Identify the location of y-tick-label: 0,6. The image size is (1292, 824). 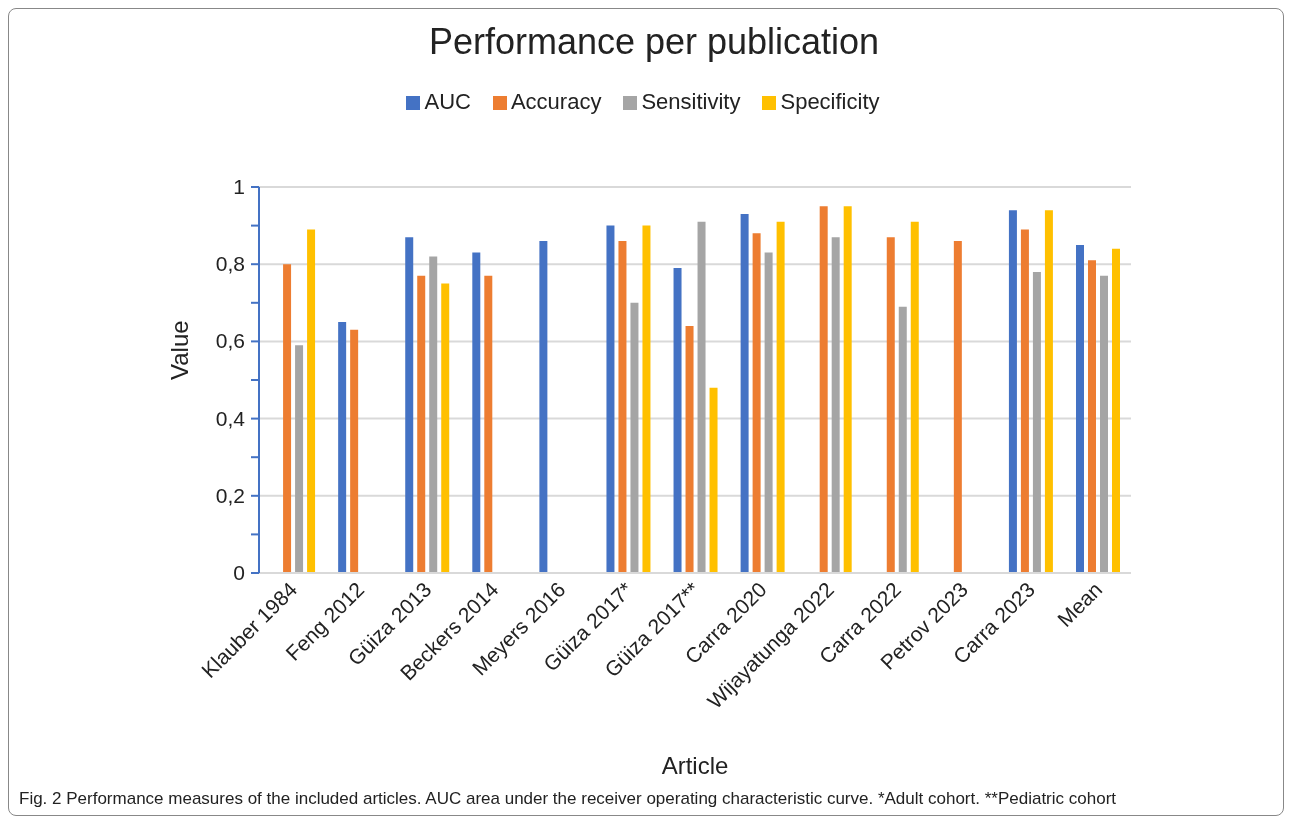
(230, 341).